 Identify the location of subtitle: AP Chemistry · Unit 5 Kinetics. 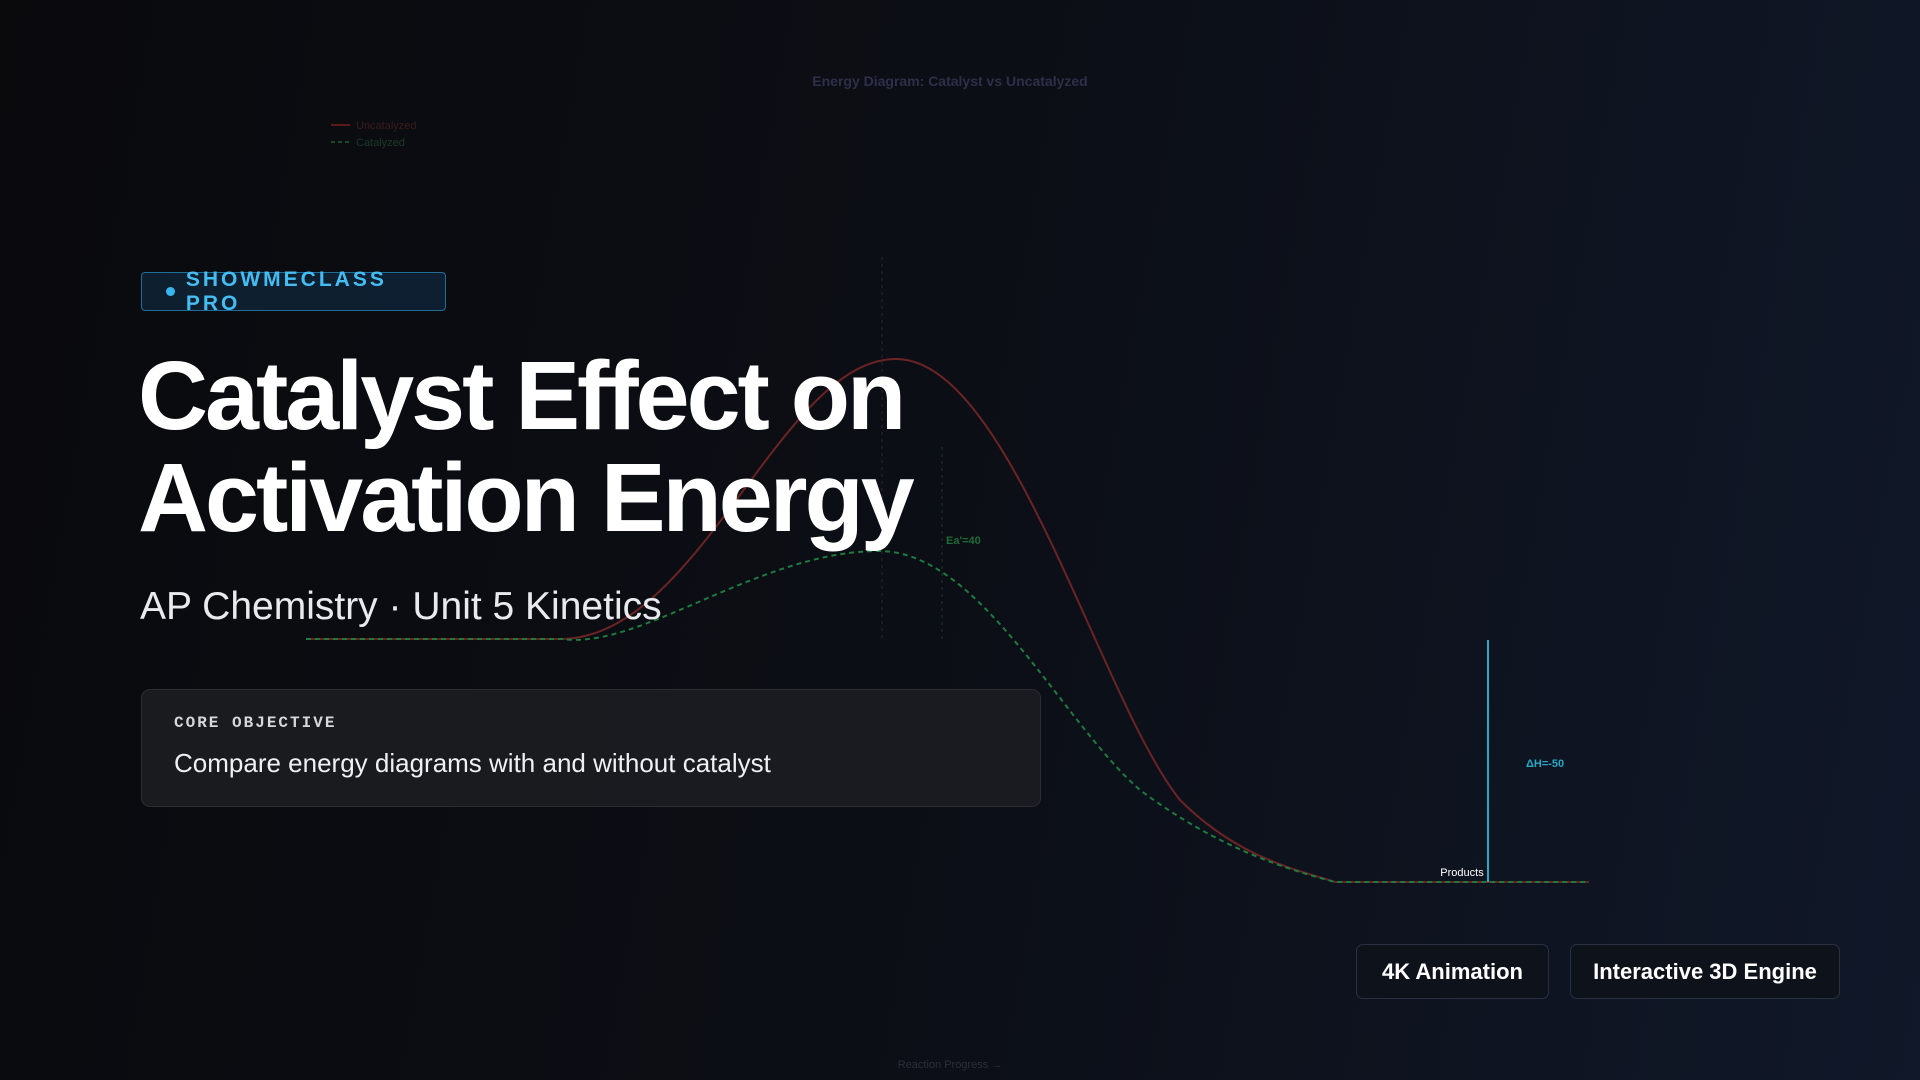
(401, 606).